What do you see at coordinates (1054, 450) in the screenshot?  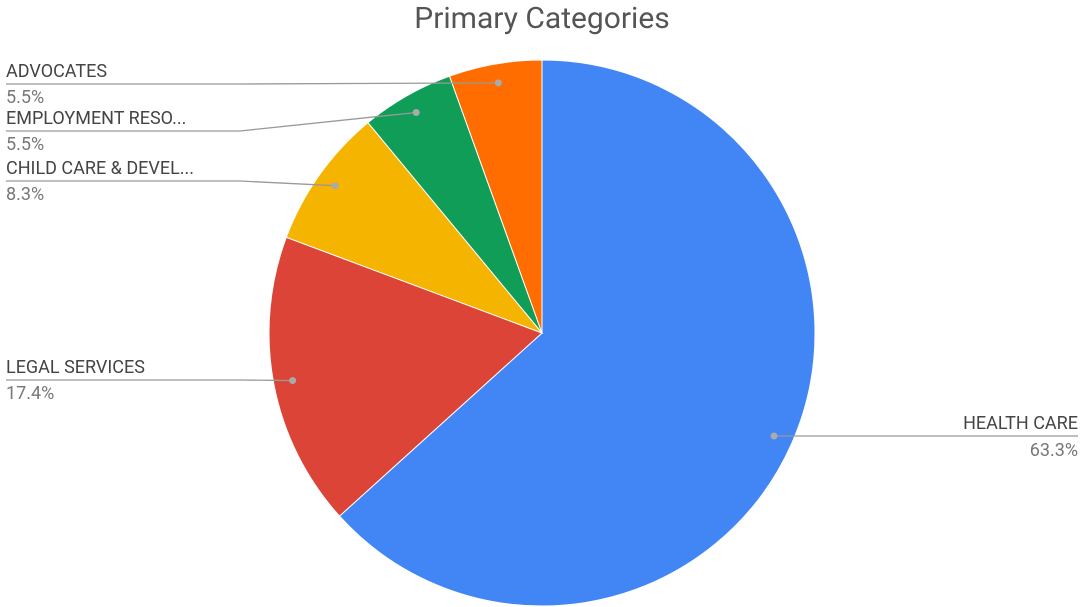 I see `slice-value-label: 63.3%` at bounding box center [1054, 450].